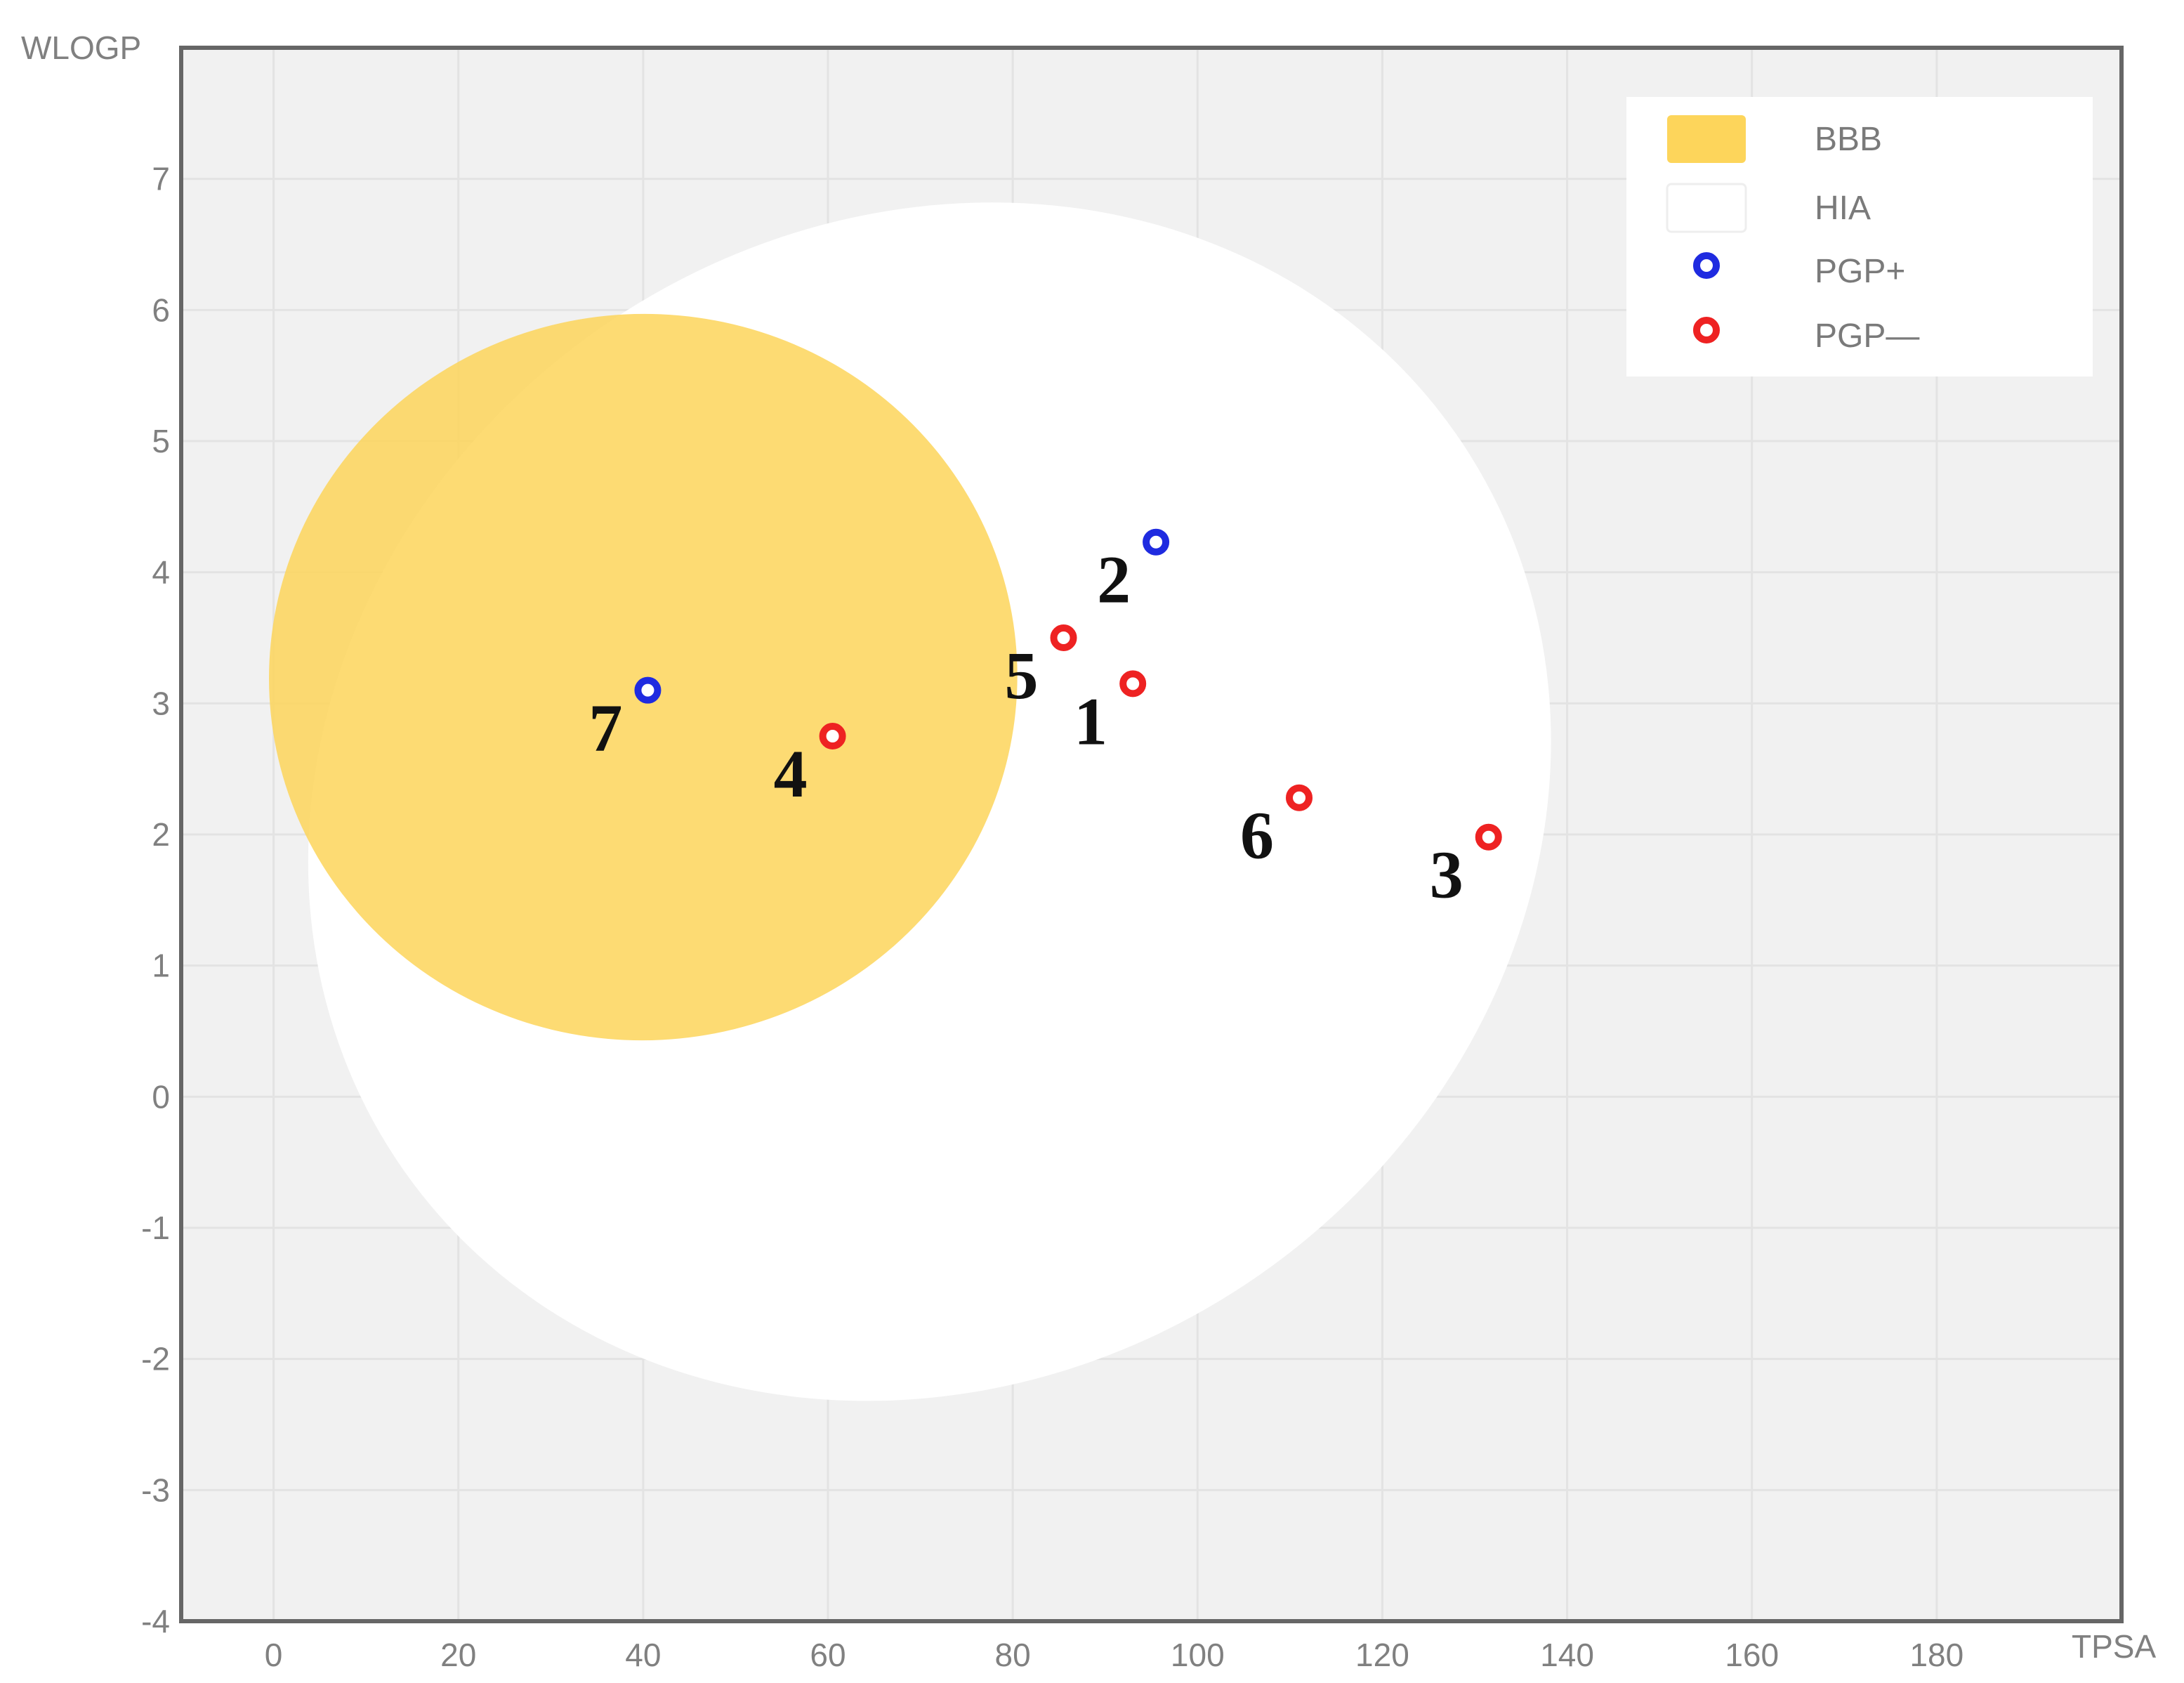 This screenshot has width=2184, height=1683. What do you see at coordinates (791, 773) in the screenshot?
I see `point-label: 4` at bounding box center [791, 773].